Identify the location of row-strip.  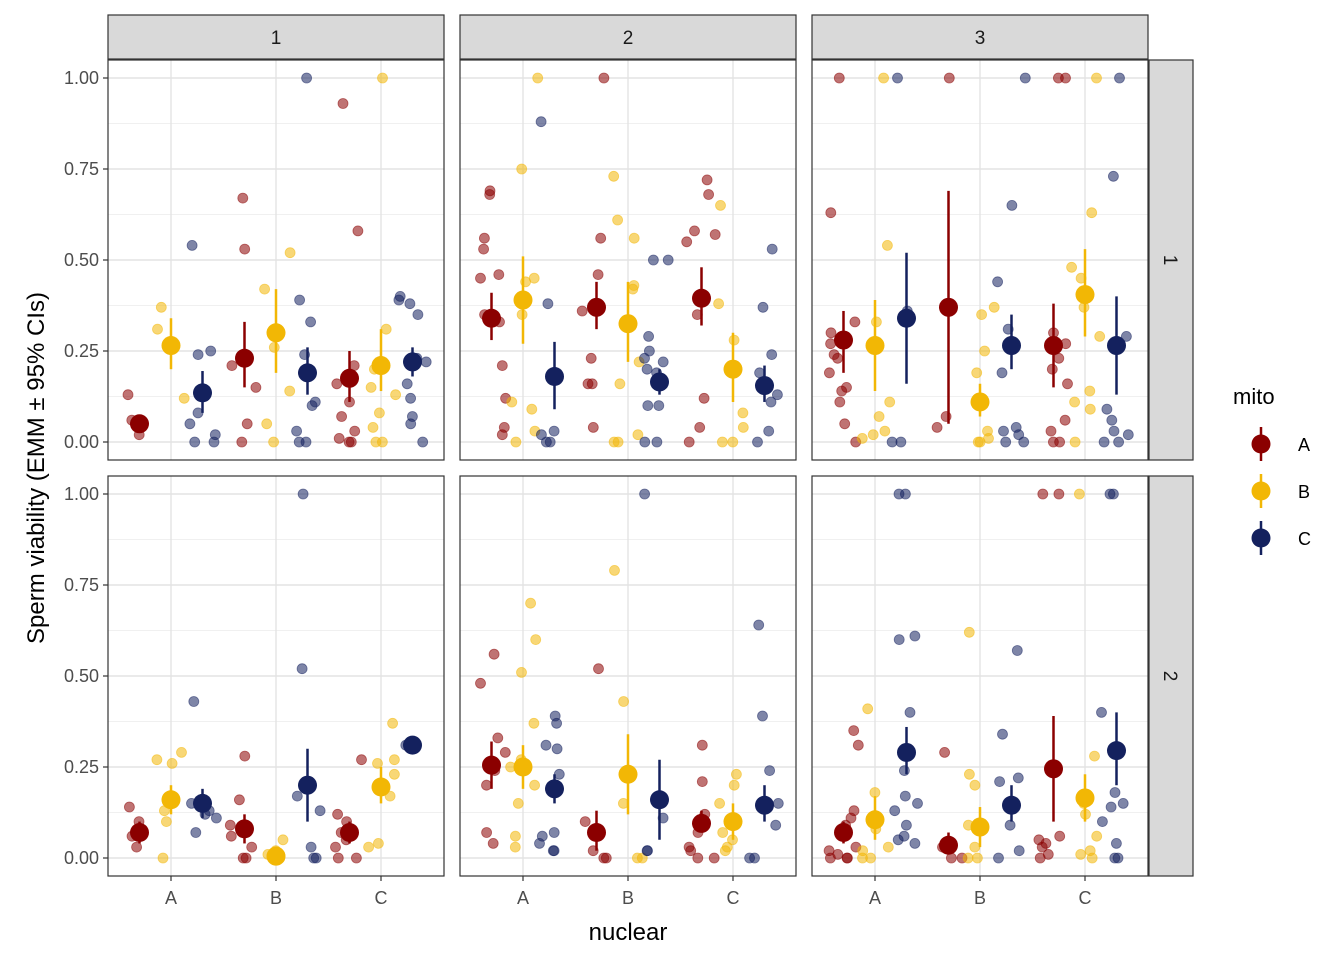
(1171, 260).